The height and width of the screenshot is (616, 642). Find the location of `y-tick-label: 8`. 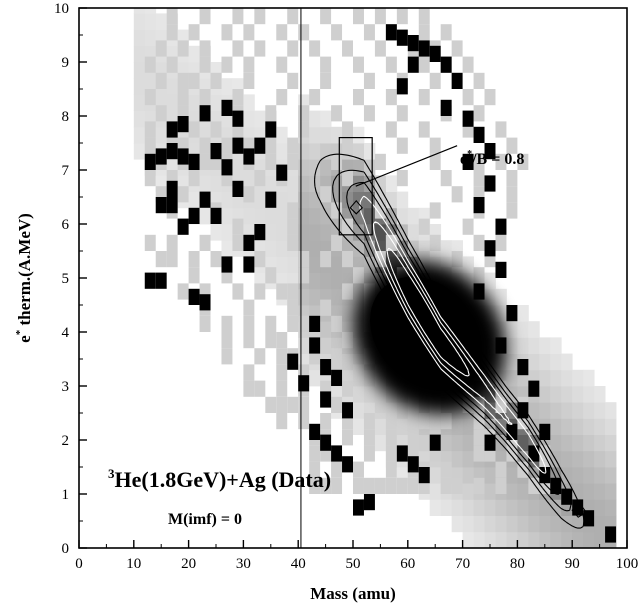

y-tick-label: 8 is located at coordinates (66, 117).